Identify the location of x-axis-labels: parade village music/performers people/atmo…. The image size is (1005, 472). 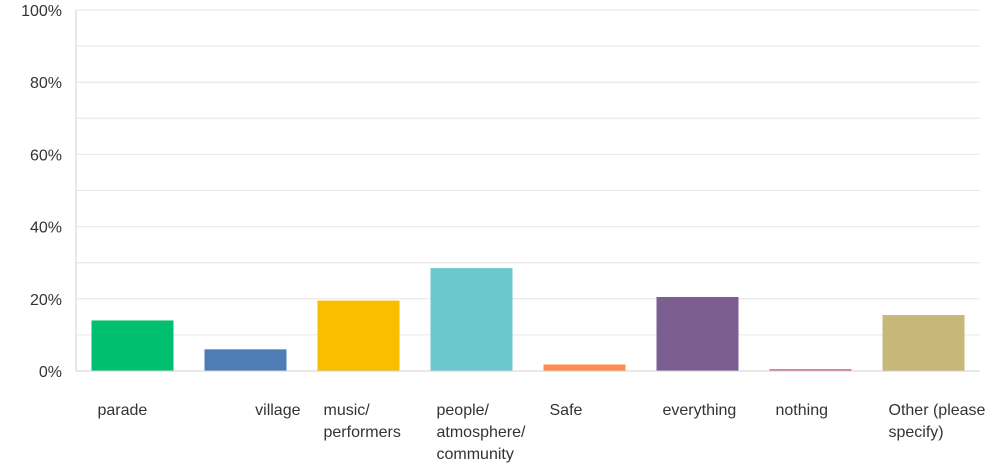
(542, 432).